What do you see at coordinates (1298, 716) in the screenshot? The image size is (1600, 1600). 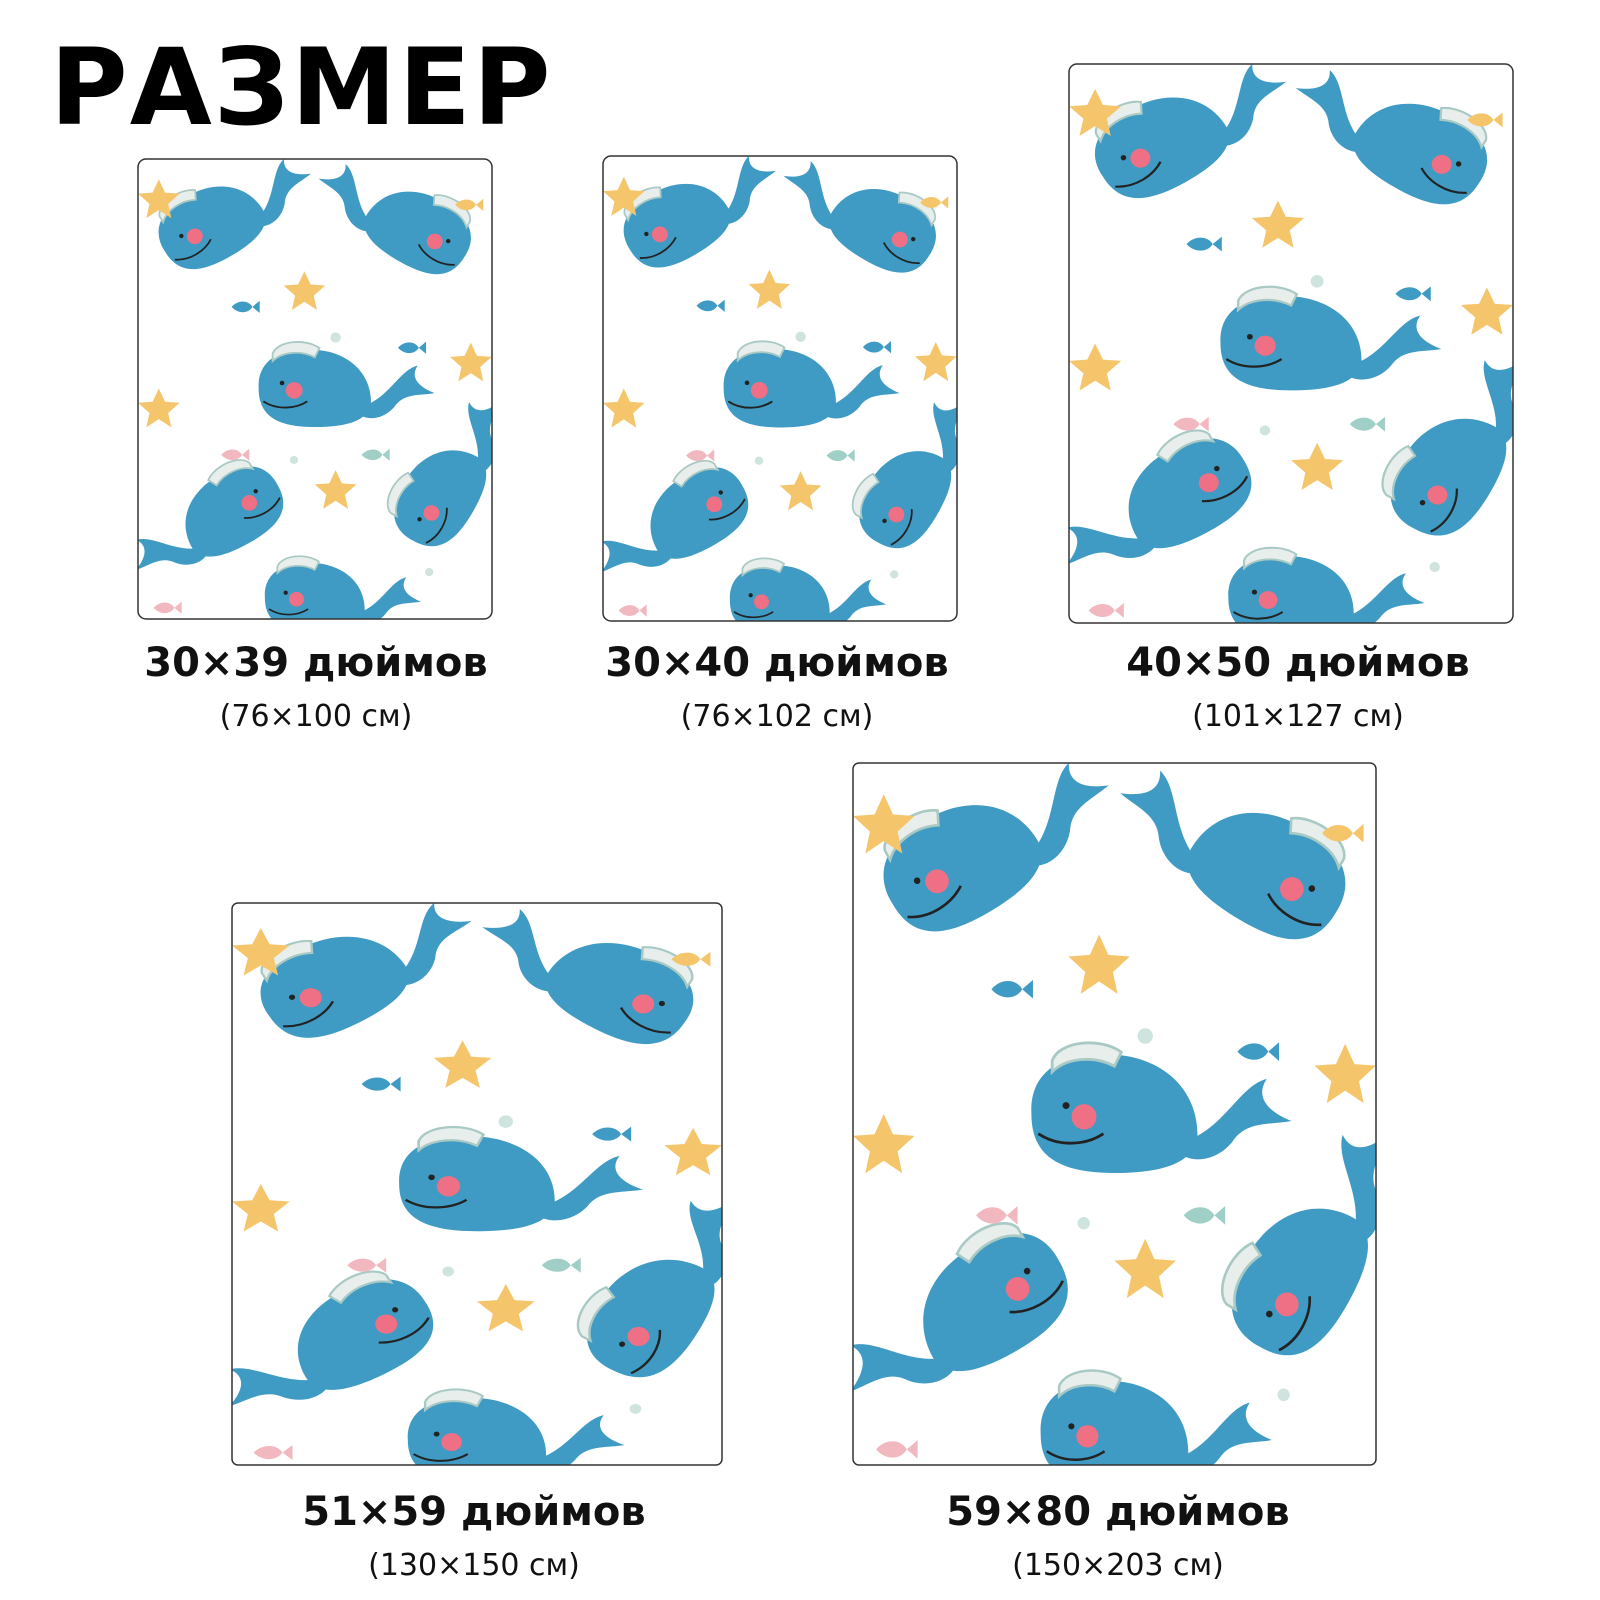 I see `size-cm: (101×127 см)` at bounding box center [1298, 716].